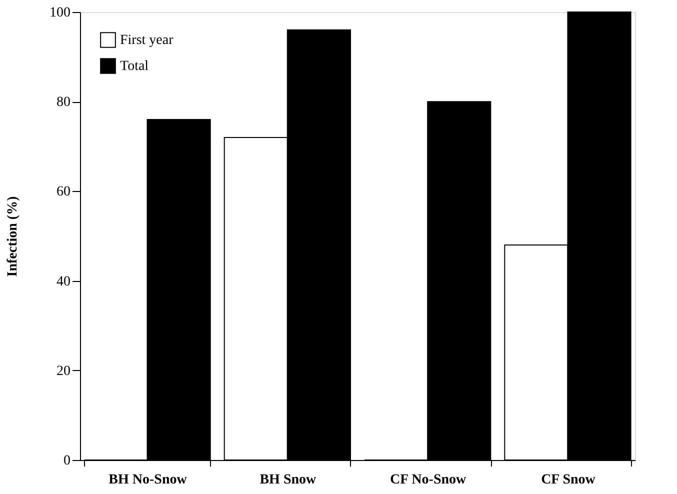  I want to click on y-tick-label: 20, so click(63, 371).